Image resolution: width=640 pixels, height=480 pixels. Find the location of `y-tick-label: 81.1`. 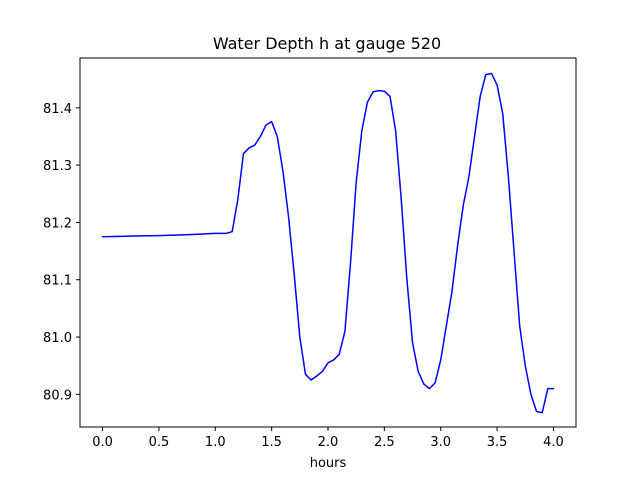

y-tick-label: 81.1 is located at coordinates (57, 281).